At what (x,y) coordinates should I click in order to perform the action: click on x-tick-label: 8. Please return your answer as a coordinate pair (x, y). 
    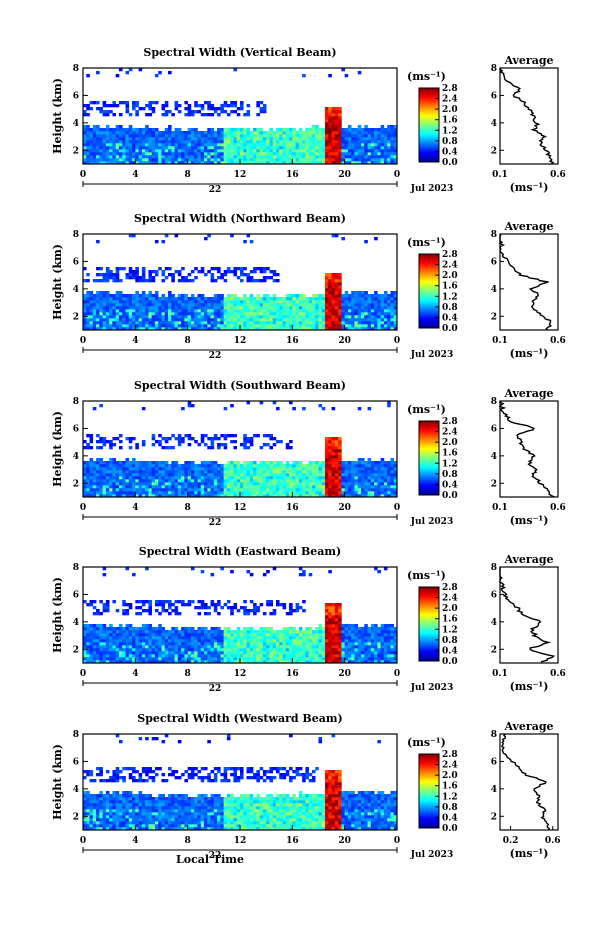
    Looking at the image, I should click on (188, 508).